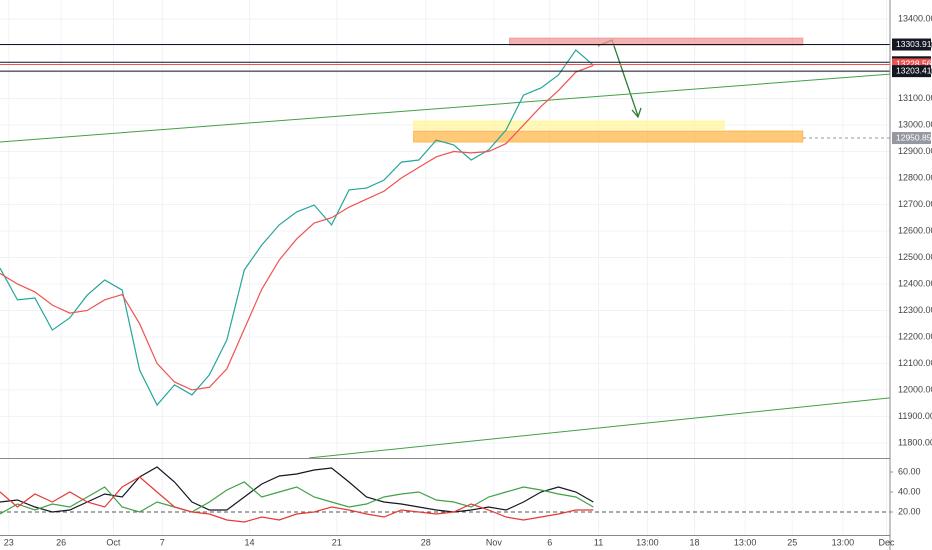 The image size is (932, 550). I want to click on price-label: 12950.85, so click(914, 137).